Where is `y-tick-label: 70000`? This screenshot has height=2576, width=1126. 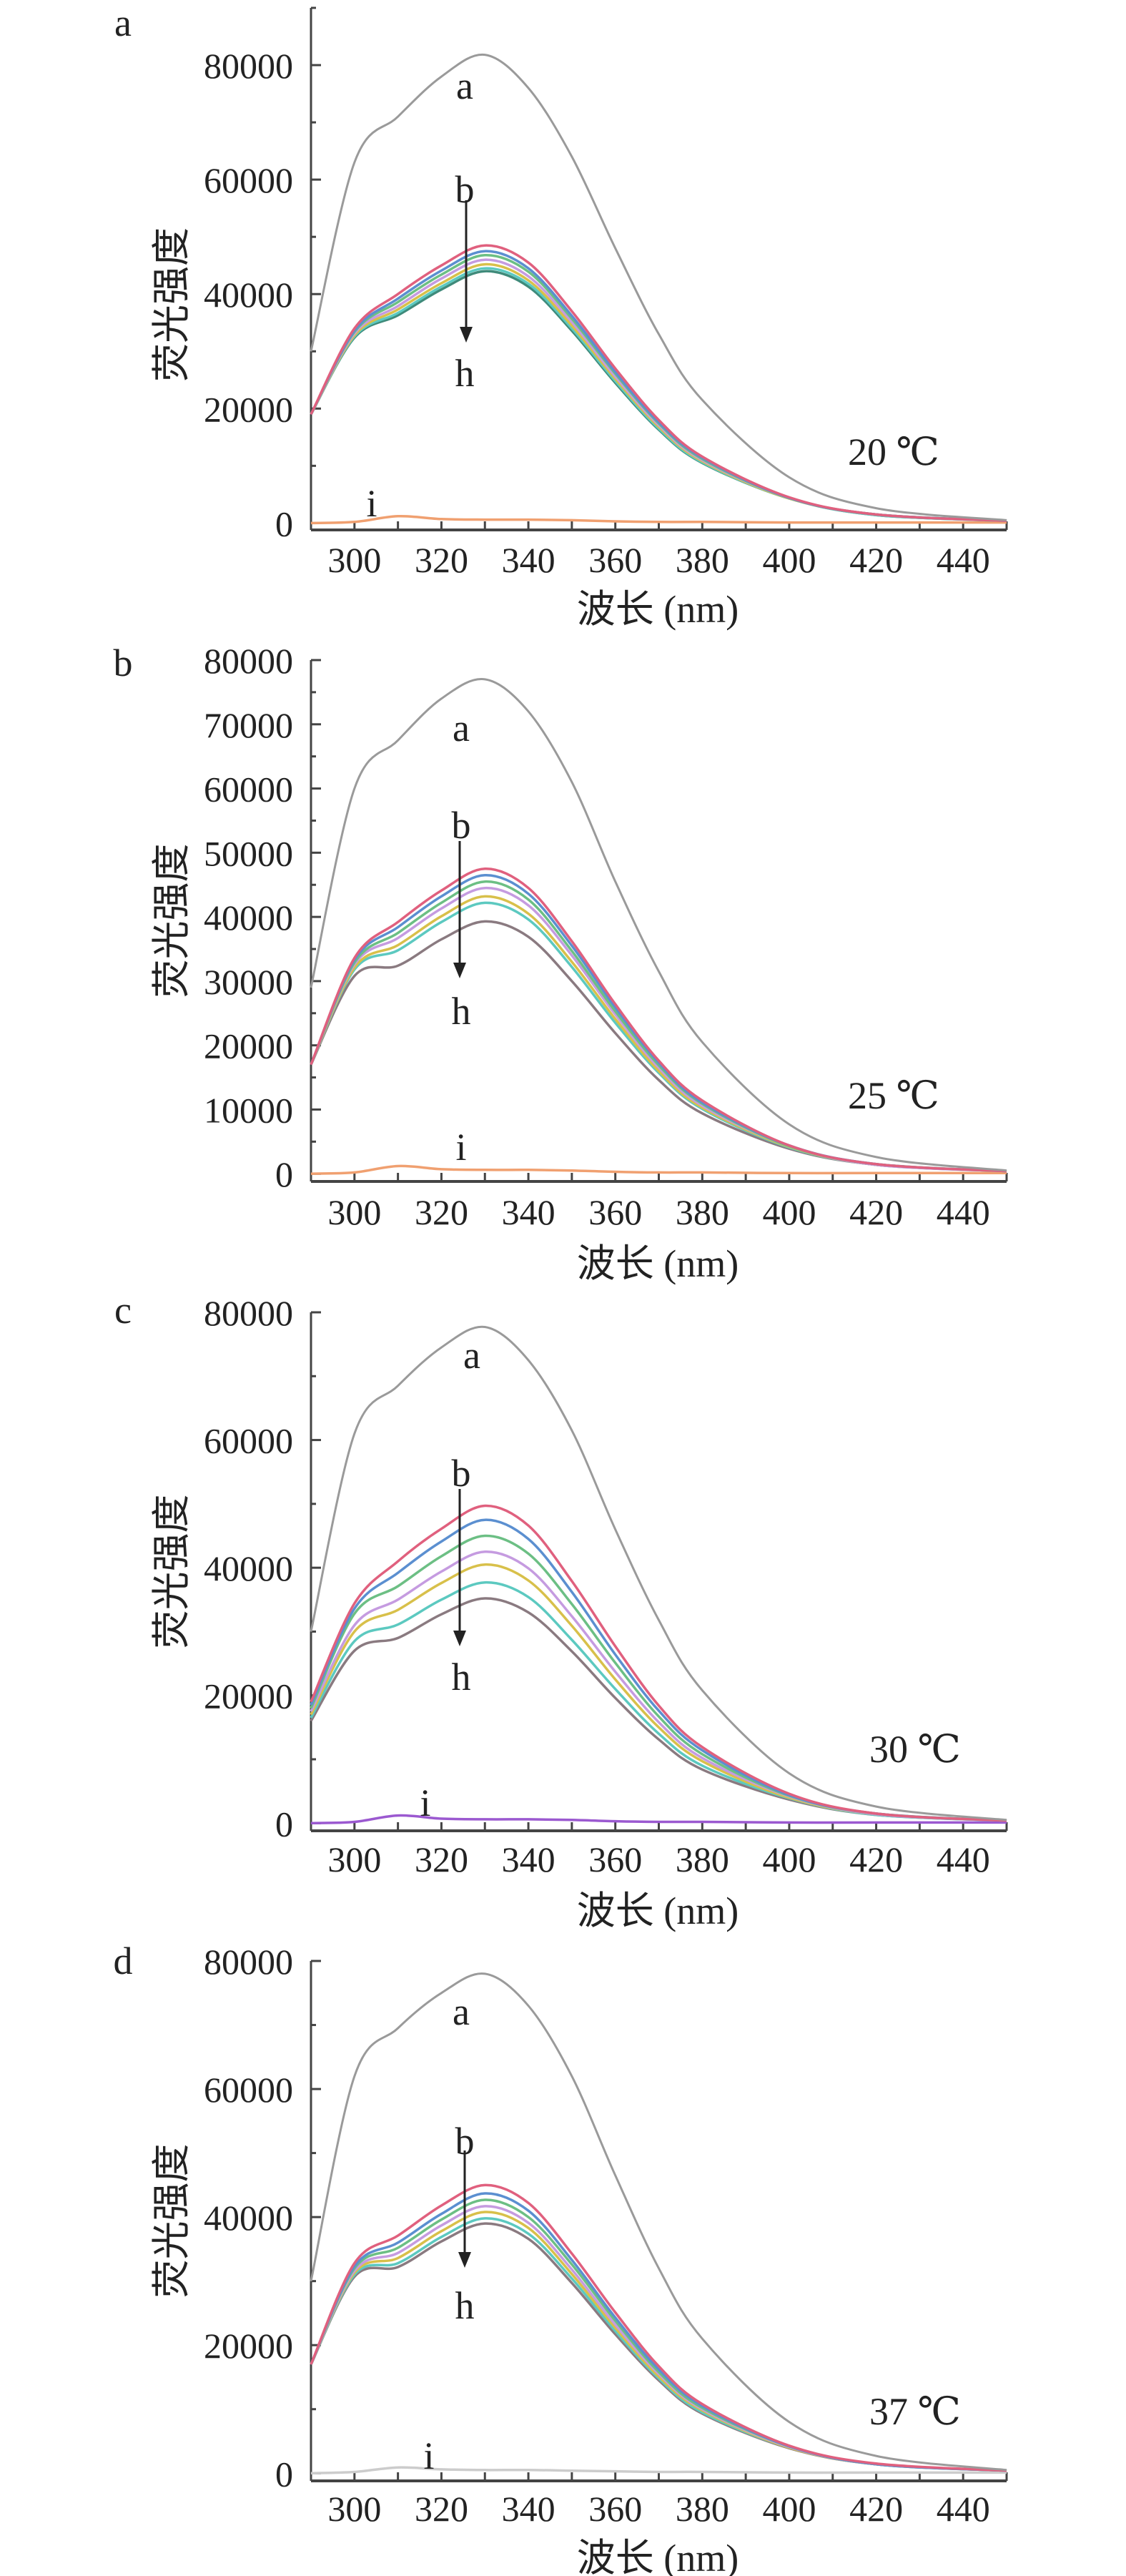
y-tick-label: 70000 is located at coordinates (249, 725).